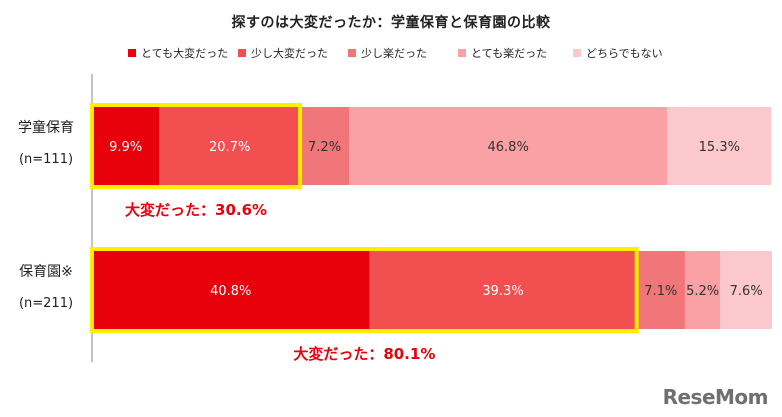  What do you see at coordinates (46, 159) in the screenshot?
I see `category-n-label: (n=111)` at bounding box center [46, 159].